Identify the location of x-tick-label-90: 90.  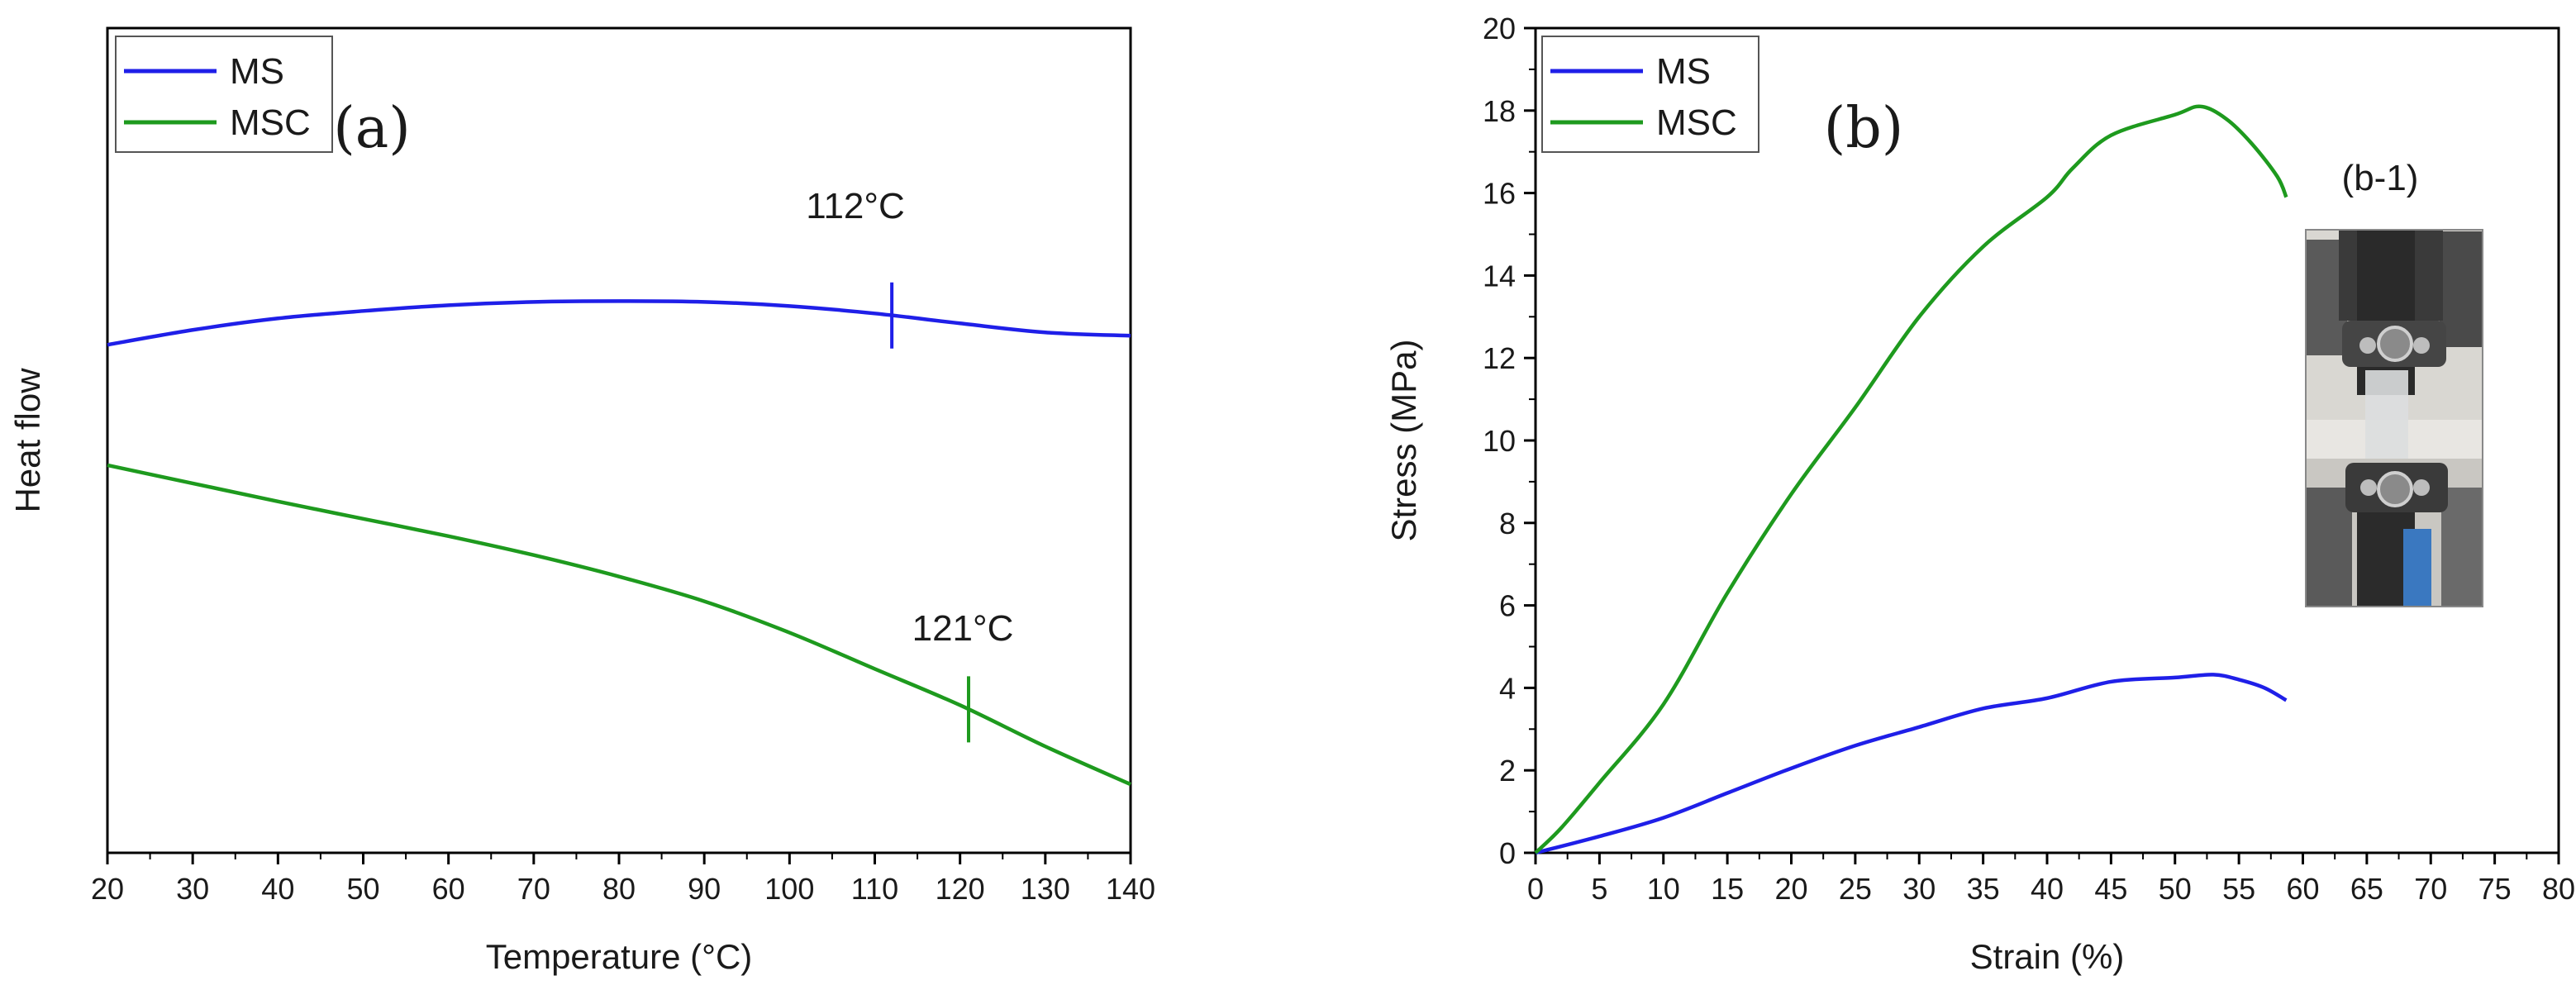
(704, 889).